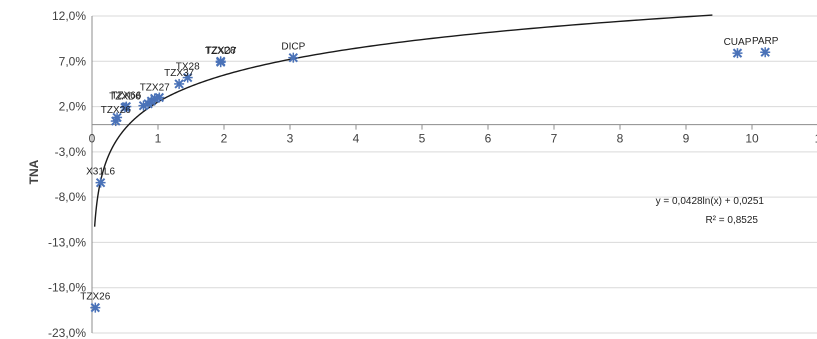 This screenshot has height=339, width=817. I want to click on x-tick-label: 10, so click(752, 139).